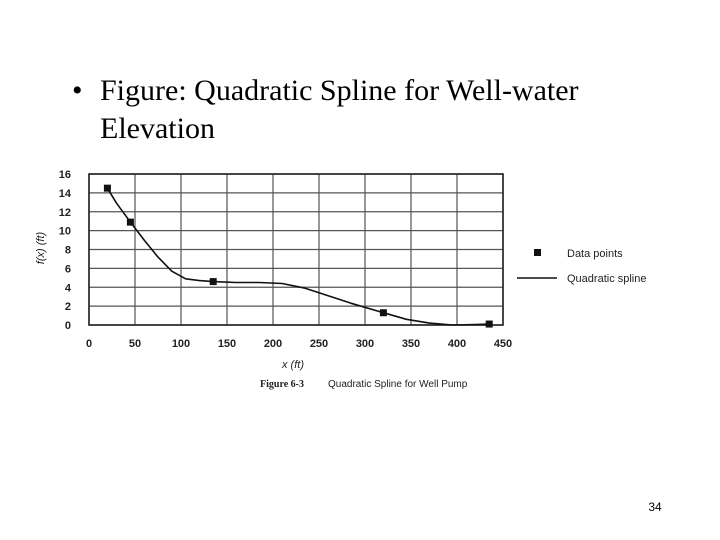  I want to click on x-tick-label: 300, so click(365, 344).